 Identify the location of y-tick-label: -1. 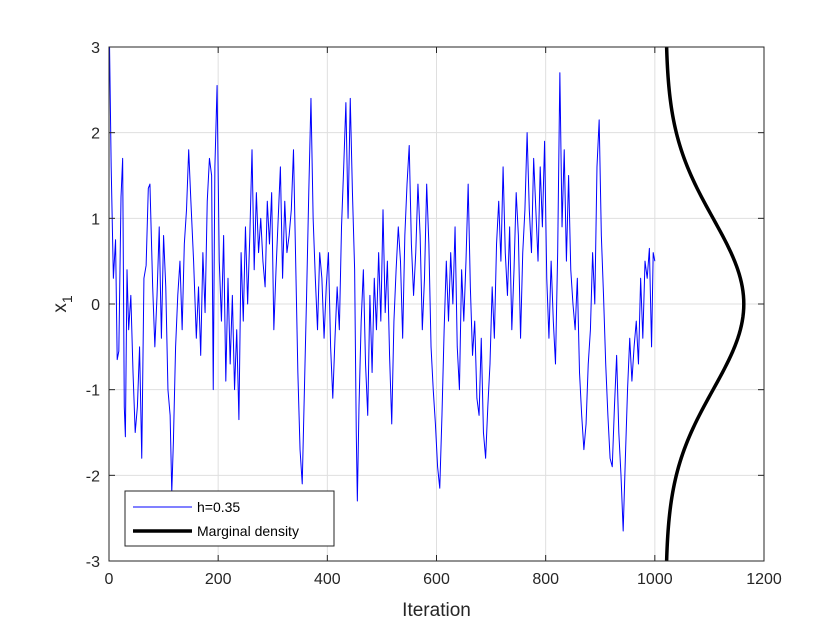
(93, 391).